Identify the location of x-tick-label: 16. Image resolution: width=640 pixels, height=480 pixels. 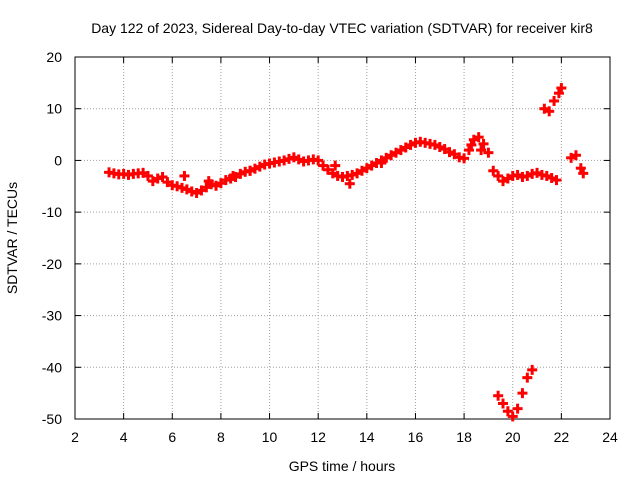
(416, 437).